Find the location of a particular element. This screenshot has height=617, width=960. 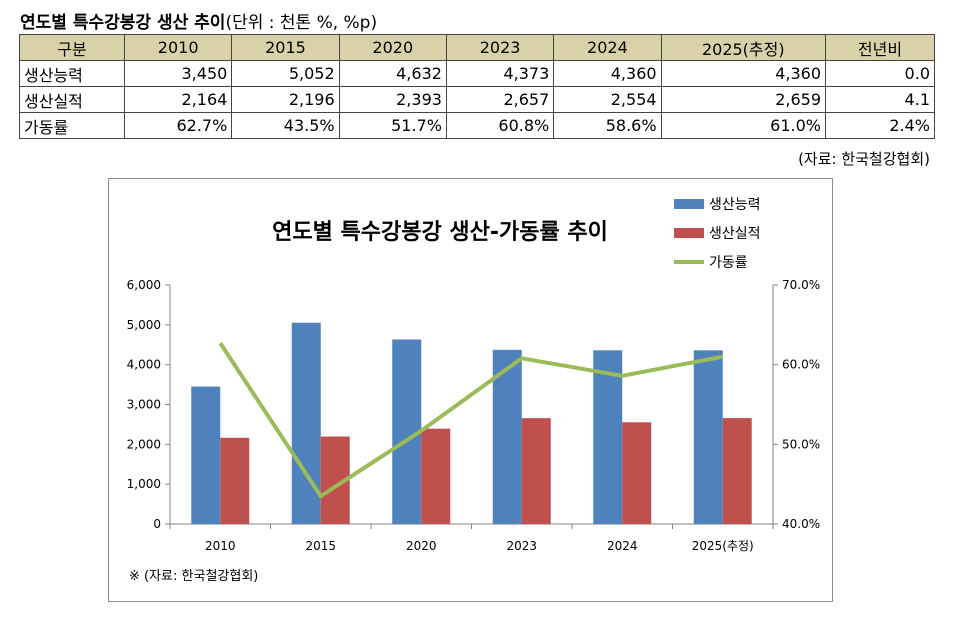

table-cell: 58.6% is located at coordinates (607, 125).